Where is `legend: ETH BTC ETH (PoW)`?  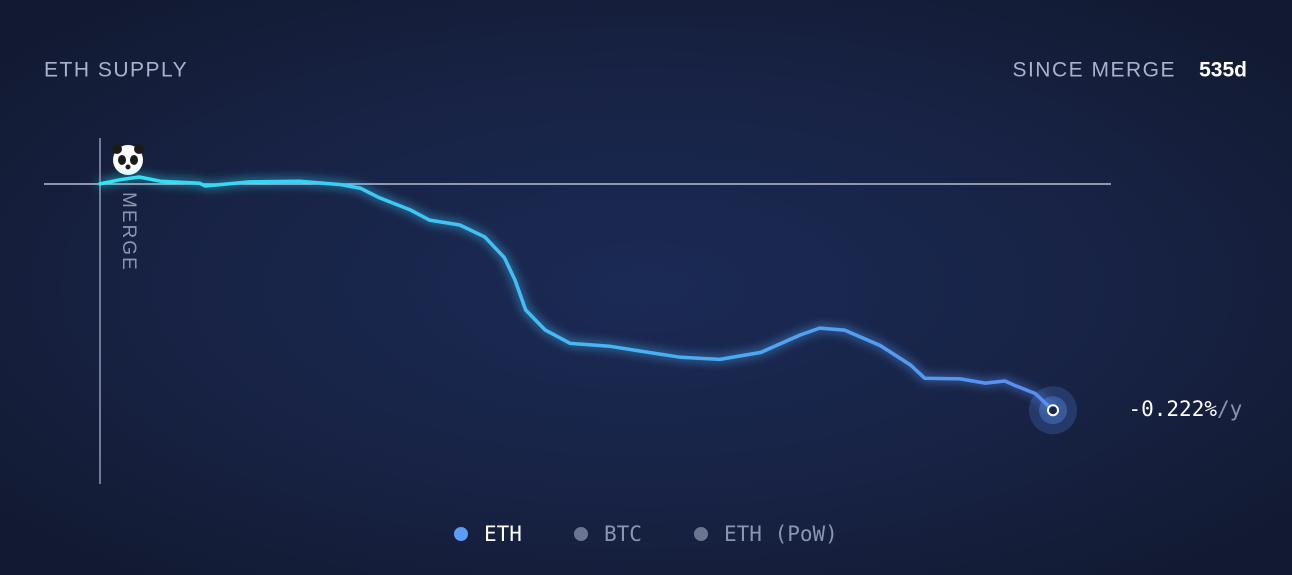 legend: ETH BTC ETH (PoW) is located at coordinates (646, 534).